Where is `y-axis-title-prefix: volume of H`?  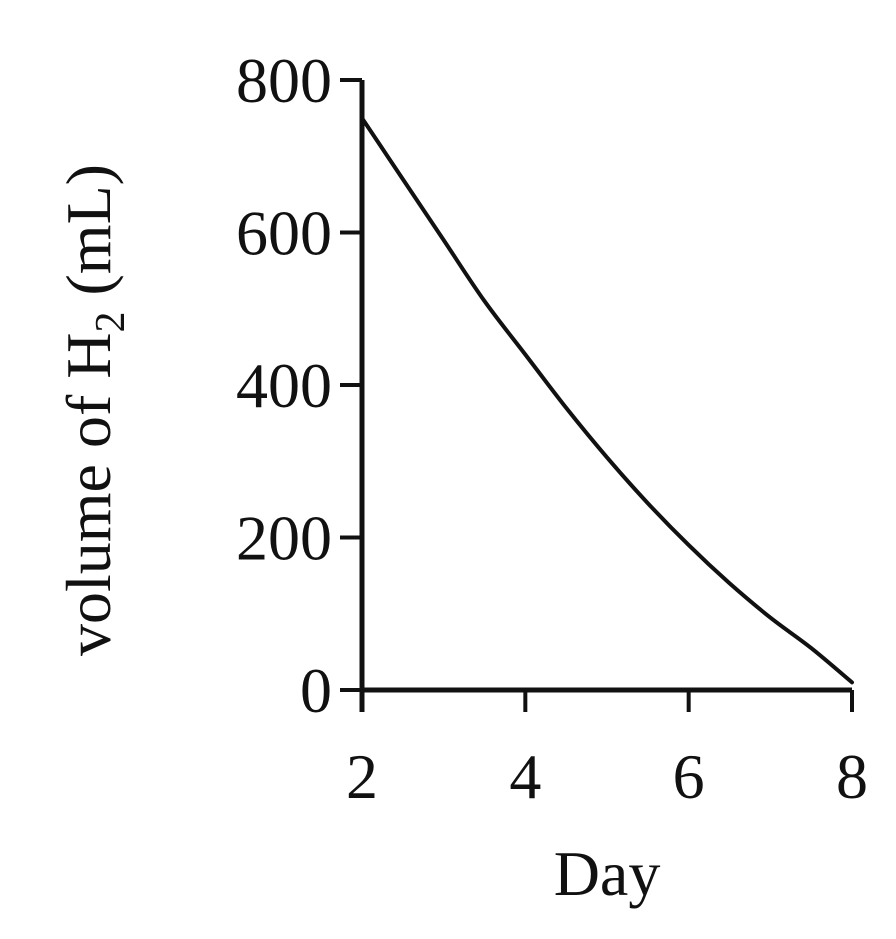
y-axis-title-prefix: volume of H is located at coordinates (88, 495).